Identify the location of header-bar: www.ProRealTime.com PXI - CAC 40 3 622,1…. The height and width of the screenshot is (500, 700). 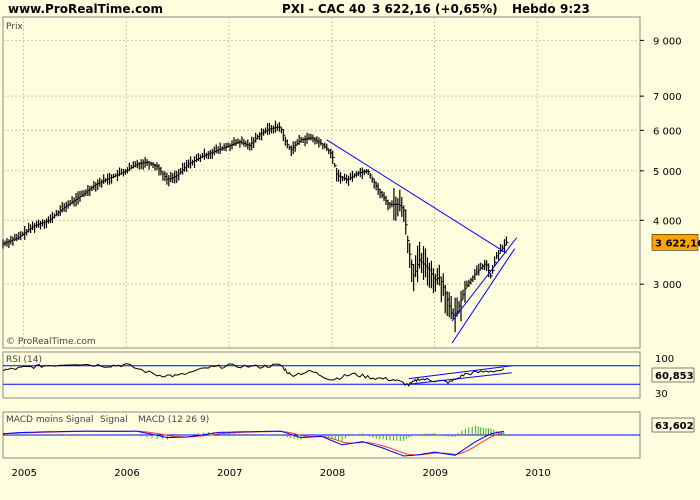
(299, 9).